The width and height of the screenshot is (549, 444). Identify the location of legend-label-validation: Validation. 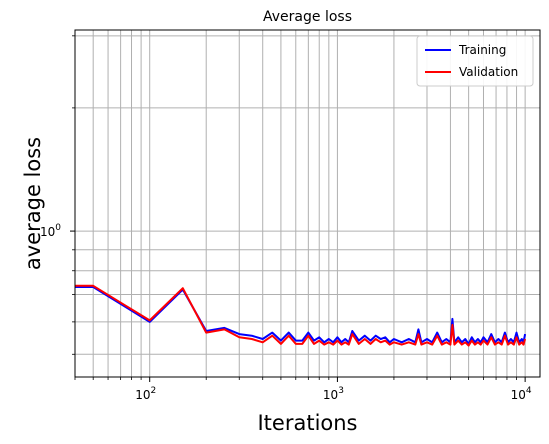
(488, 72).